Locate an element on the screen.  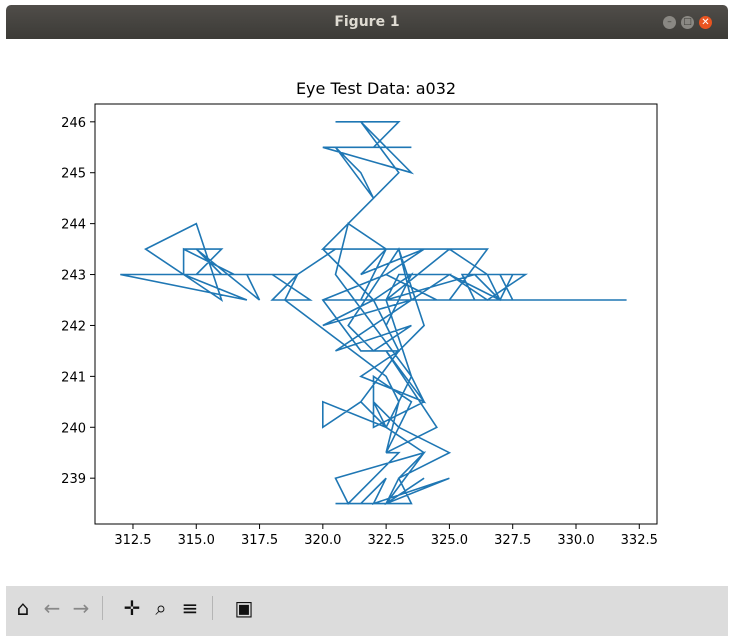
window-titlebar: Figure 1 – □ ✕ is located at coordinates (367, 22).